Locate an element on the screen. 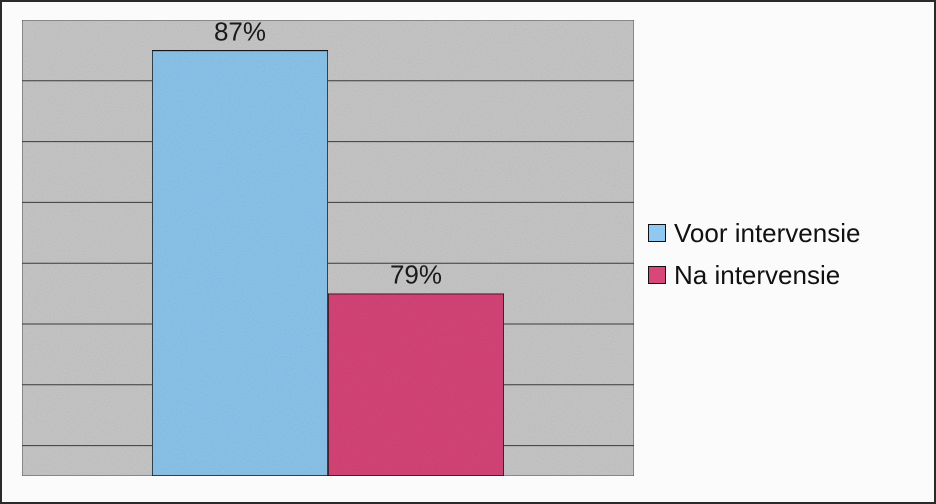 The height and width of the screenshot is (504, 936). legend-label-na: Na intervensie is located at coordinates (757, 274).